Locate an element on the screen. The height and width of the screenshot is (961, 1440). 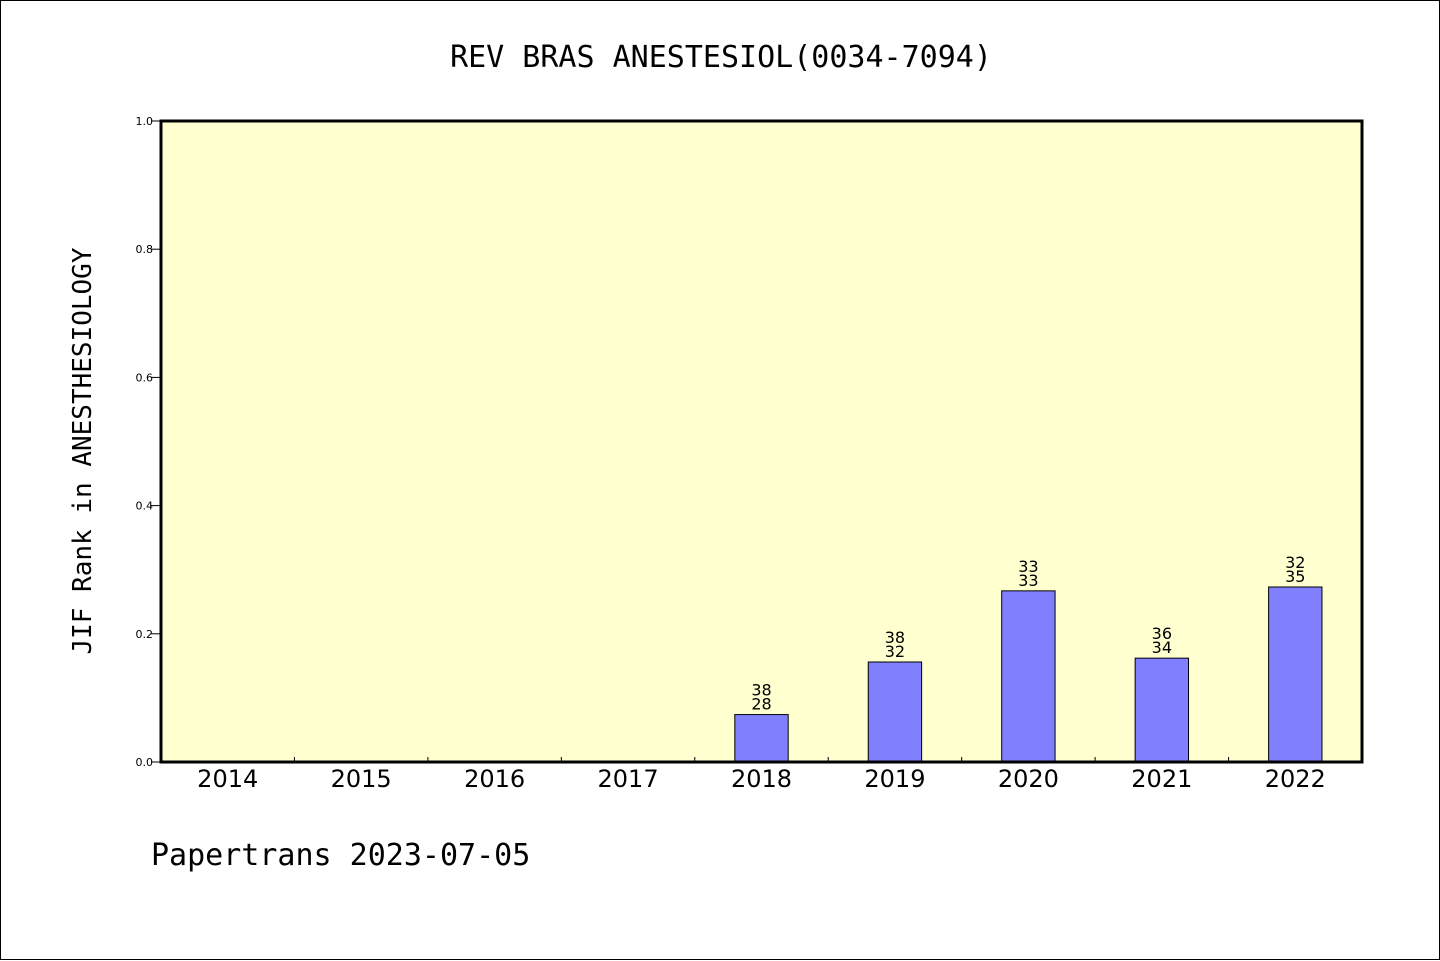
bar-2020 is located at coordinates (1028, 676).